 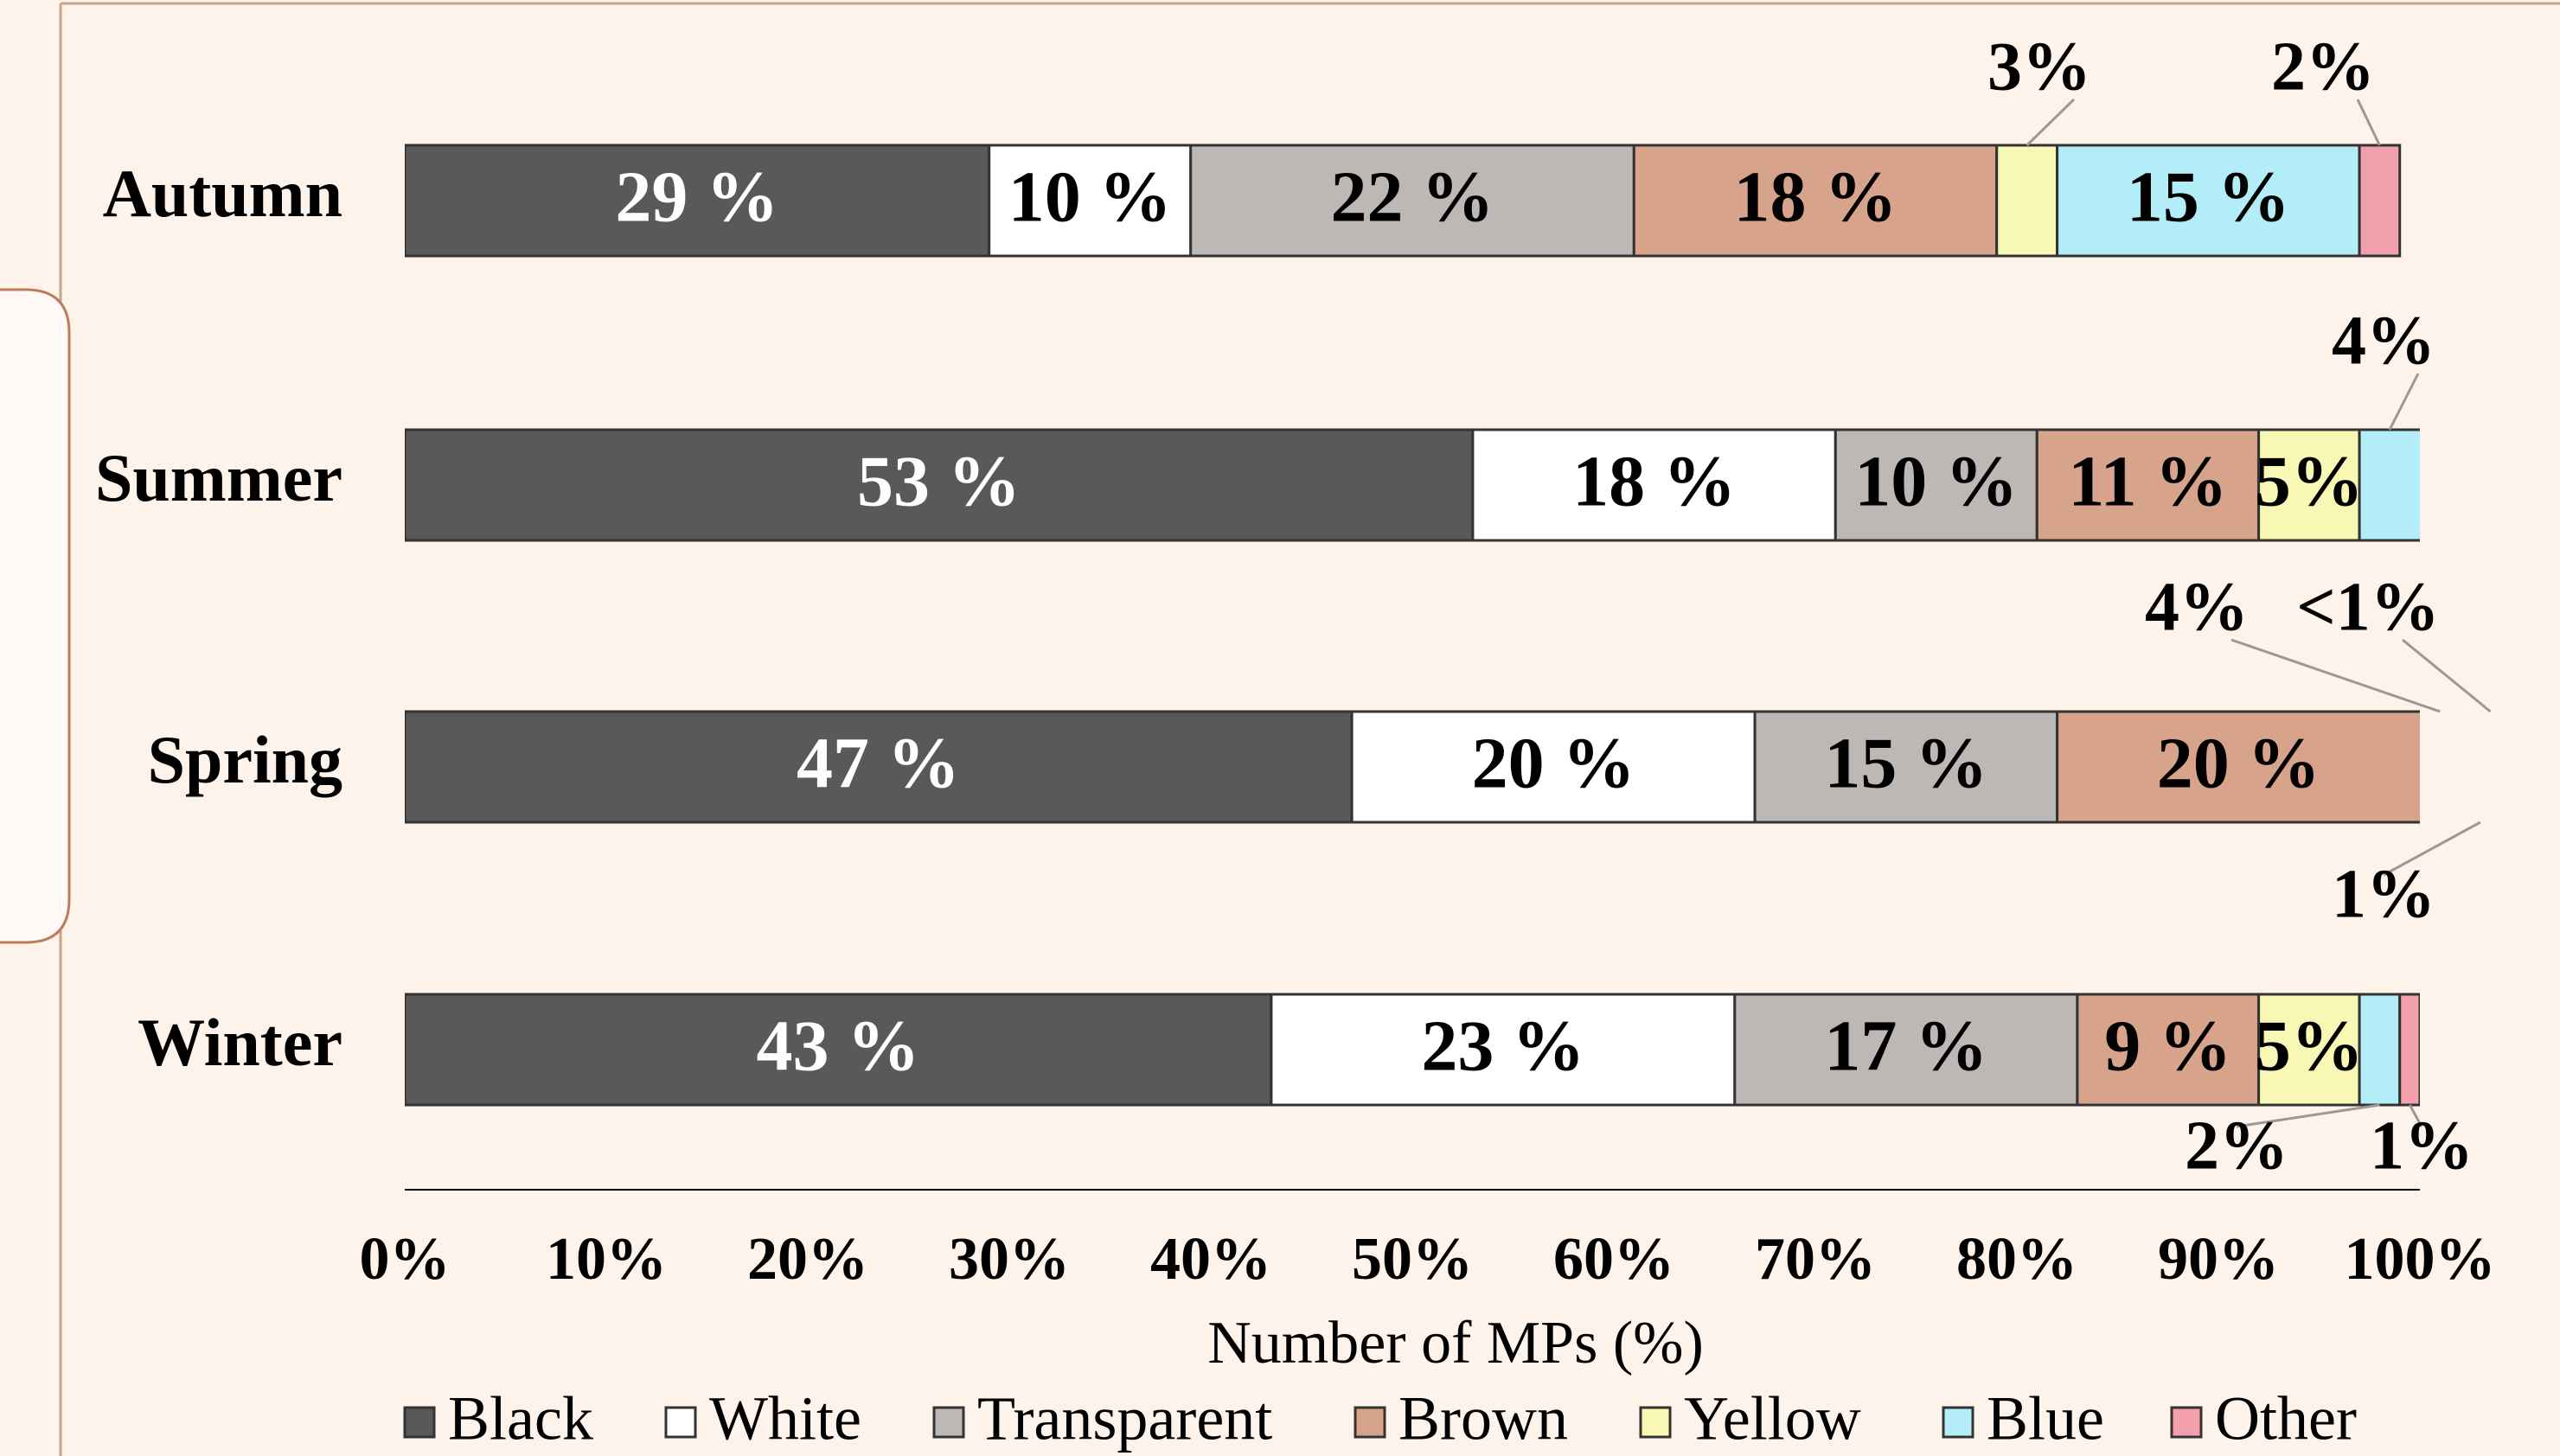 What do you see at coordinates (222, 194) in the screenshot?
I see `category-label: Autumn` at bounding box center [222, 194].